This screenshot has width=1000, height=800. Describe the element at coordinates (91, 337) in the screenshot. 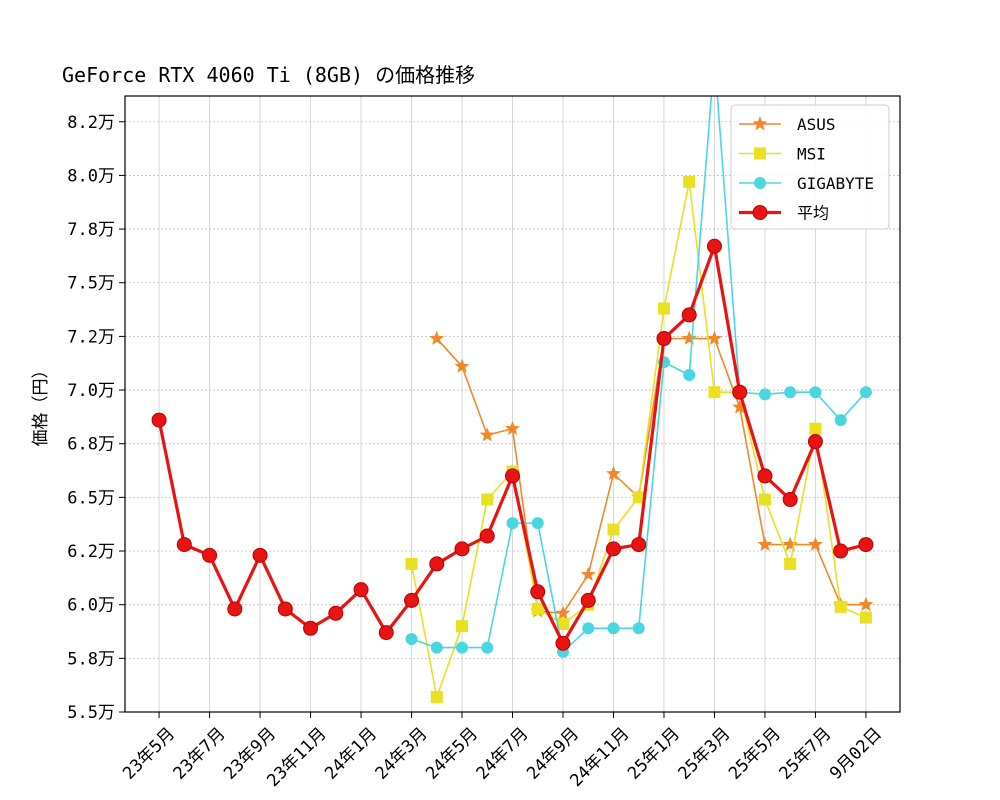

I see `y-tick-label: 7.2万` at that location.